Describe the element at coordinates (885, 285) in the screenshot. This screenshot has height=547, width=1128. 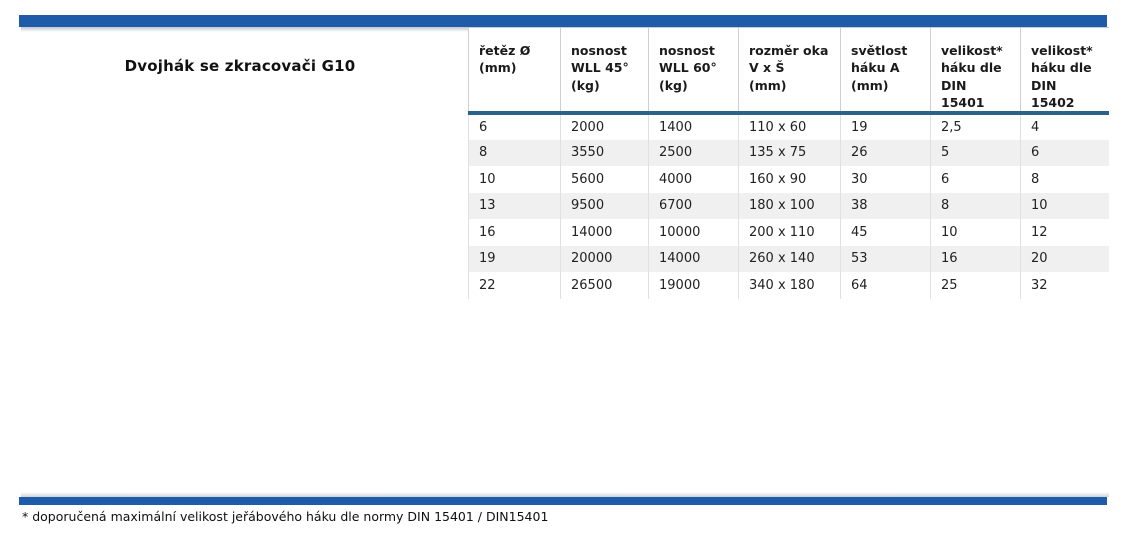
I see `table-cell: 64` at that location.